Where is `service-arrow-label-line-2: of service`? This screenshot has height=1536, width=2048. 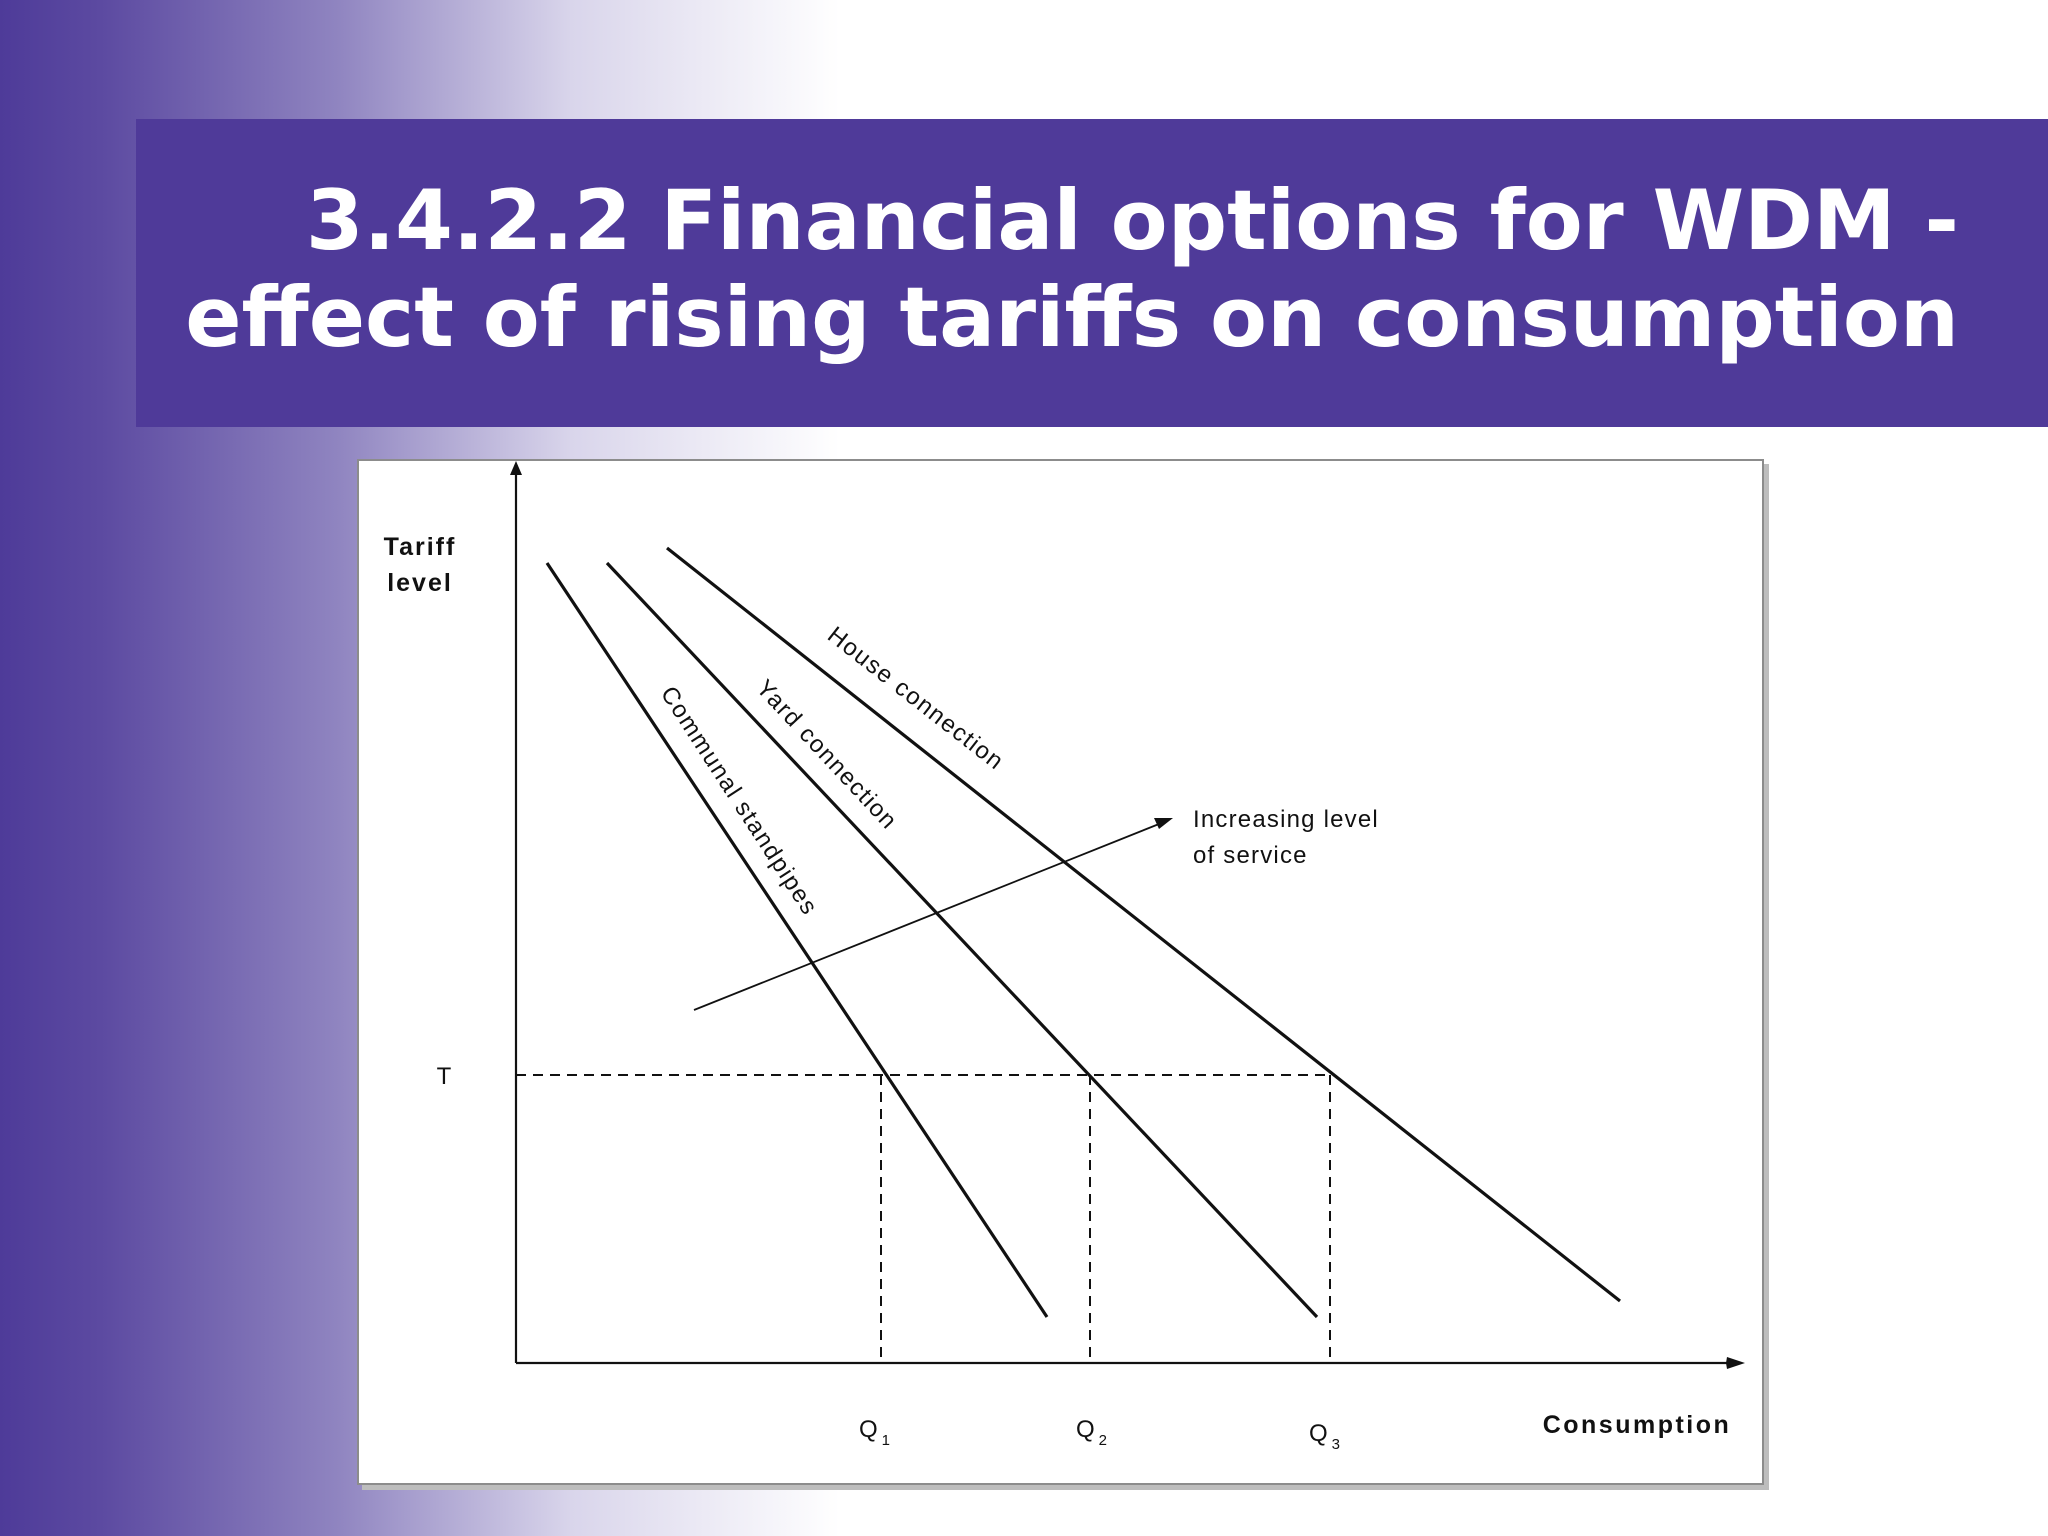
service-arrow-label-line-2: of service is located at coordinates (1250, 855).